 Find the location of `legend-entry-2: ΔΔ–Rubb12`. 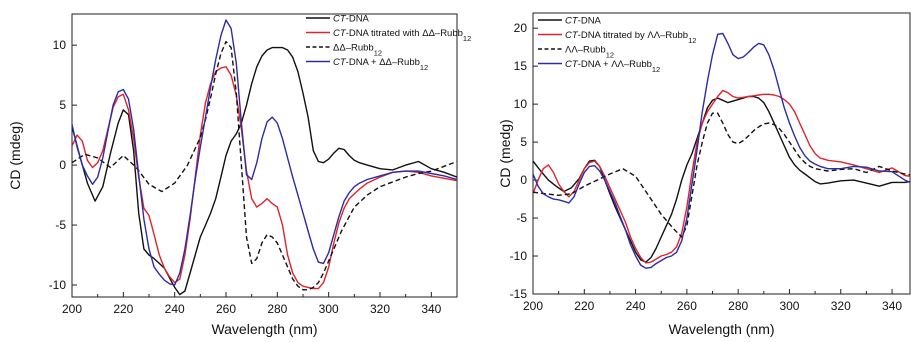

legend-entry-2: ΔΔ–Rubb12 is located at coordinates (357, 50).